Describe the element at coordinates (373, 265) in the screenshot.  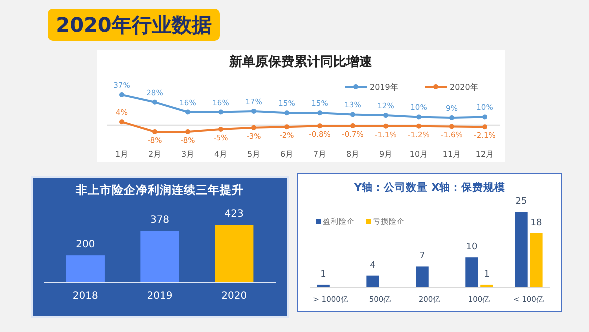
I see `data-label: 4` at that location.